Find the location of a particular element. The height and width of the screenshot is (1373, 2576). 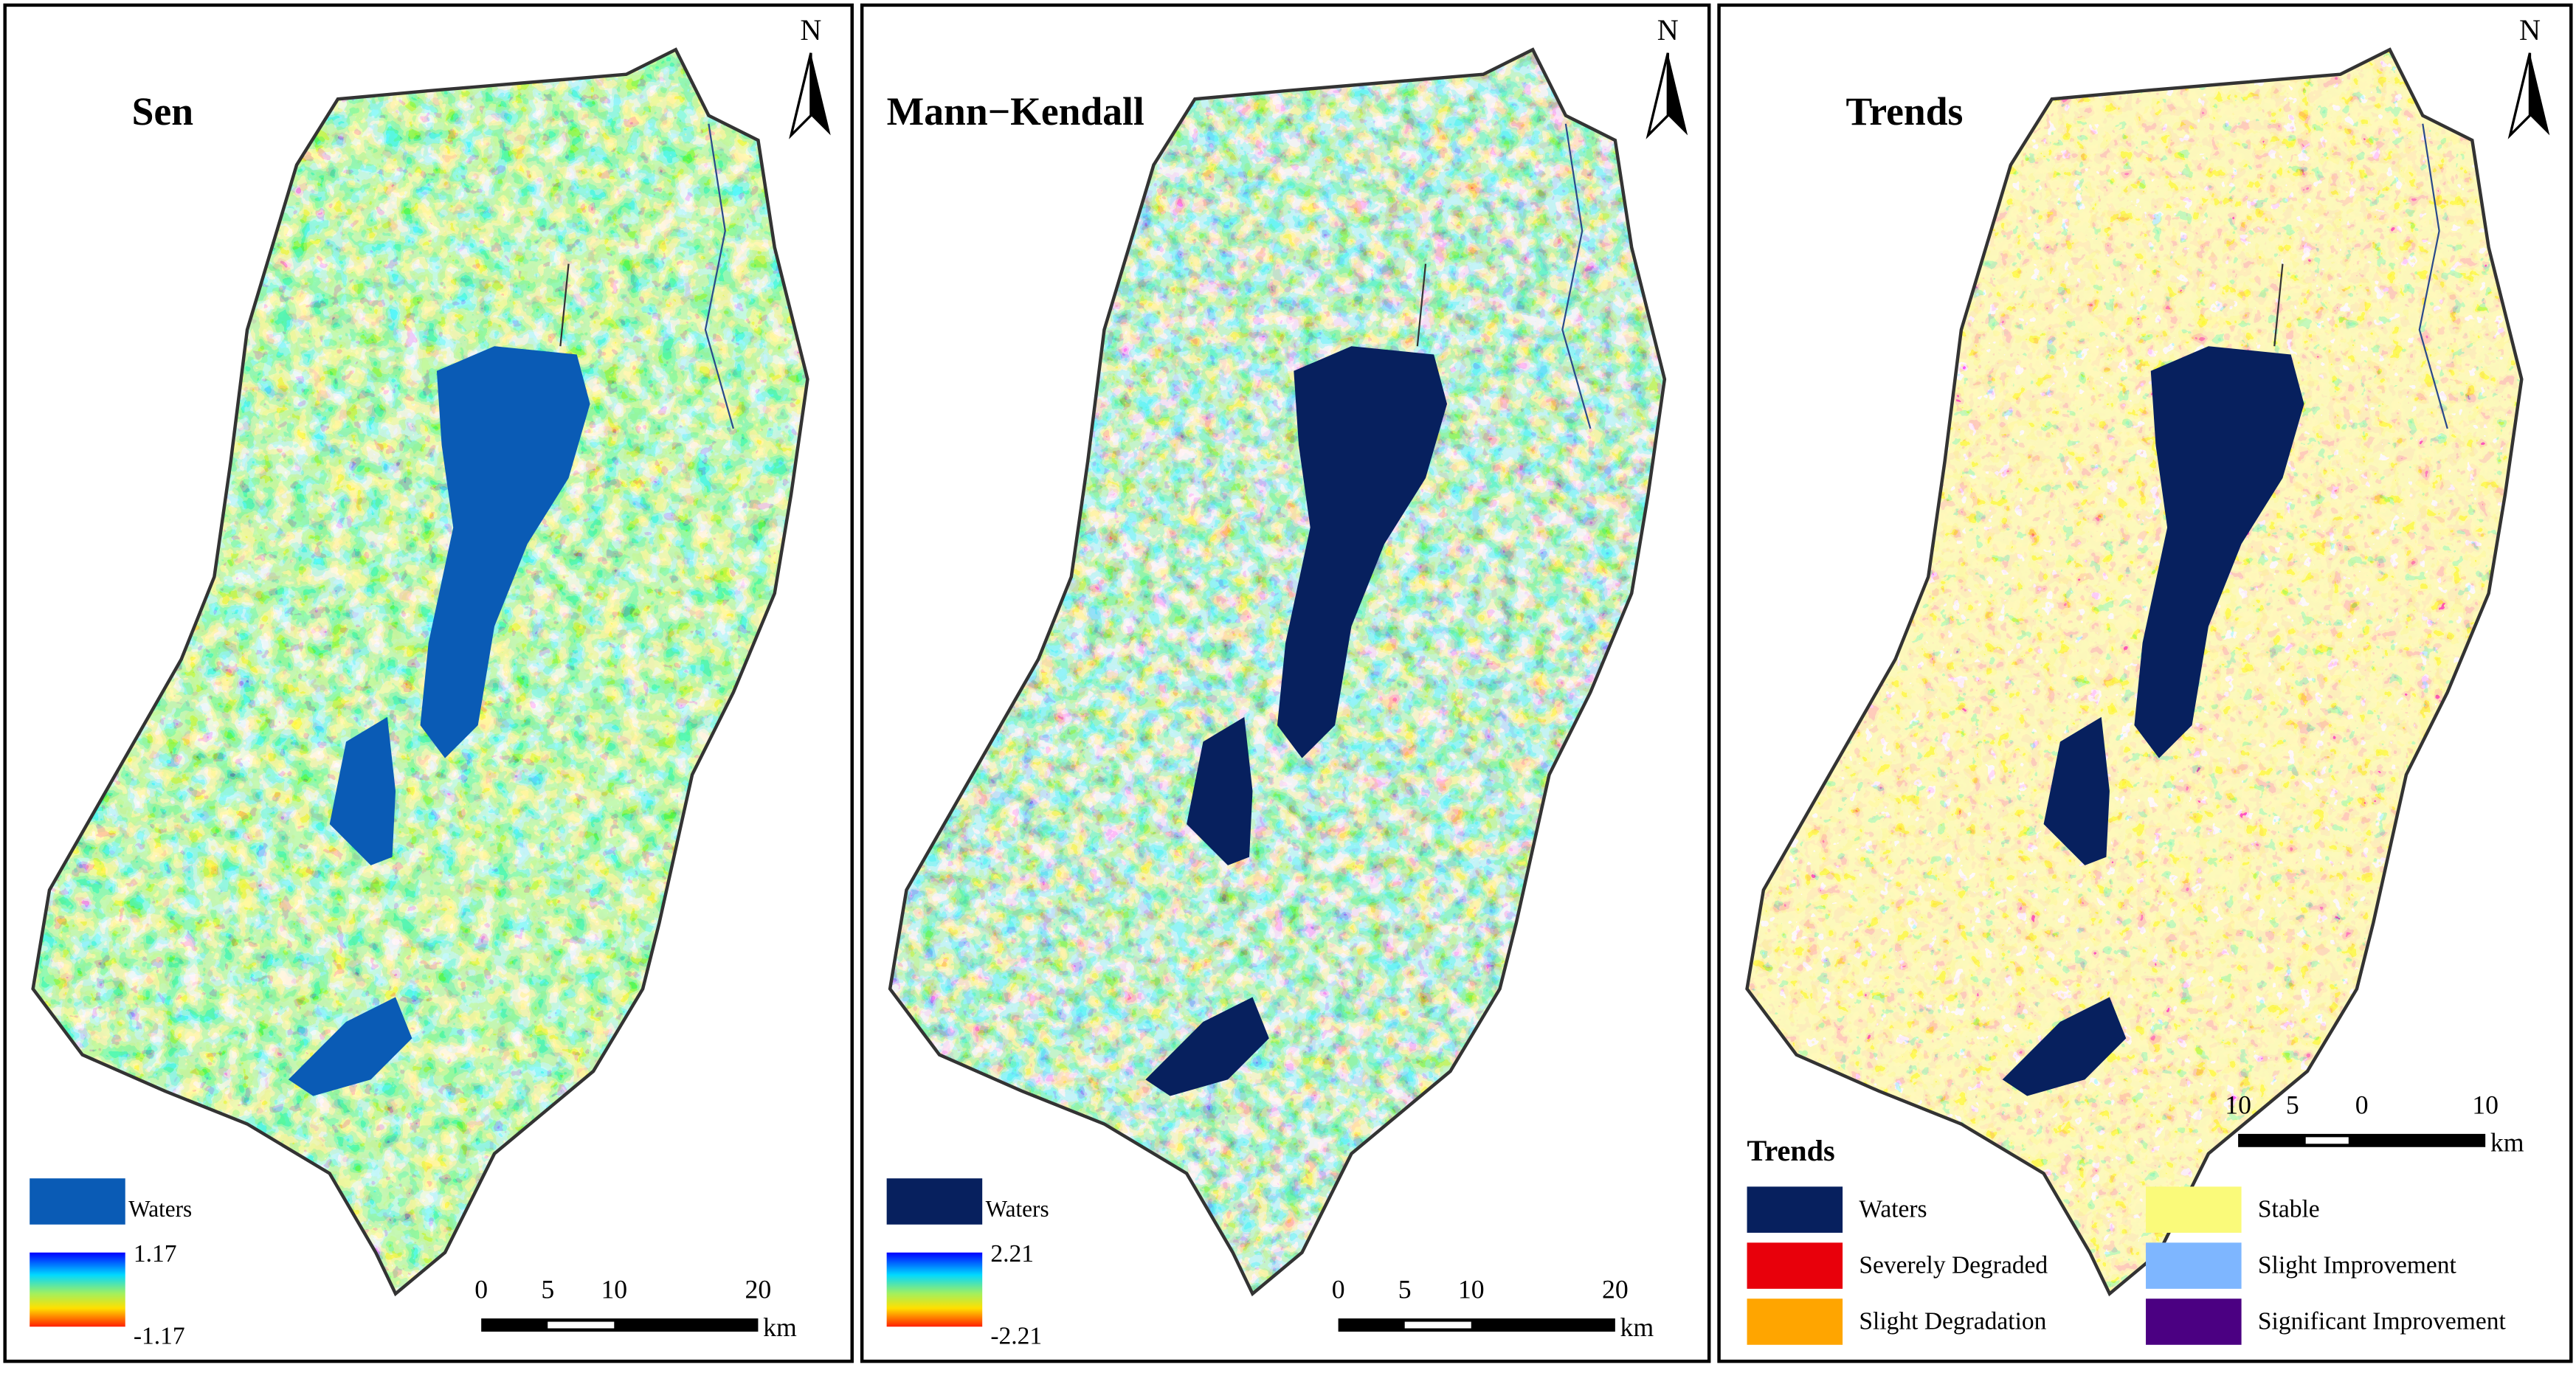

colorbar-min: -2.21 is located at coordinates (1016, 1336).